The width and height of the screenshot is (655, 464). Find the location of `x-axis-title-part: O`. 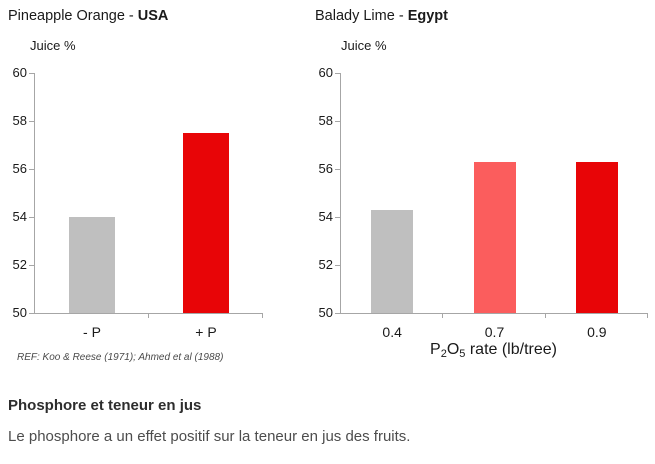

x-axis-title-part: O is located at coordinates (453, 349).